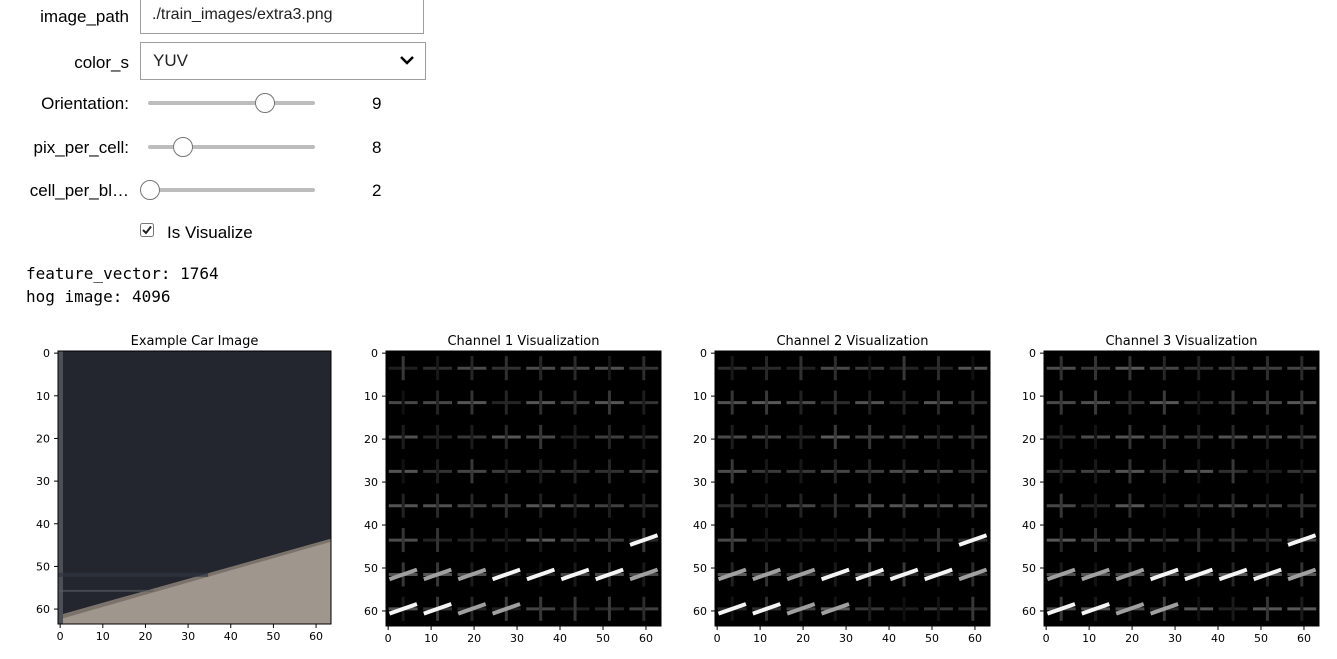  What do you see at coordinates (64, 148) in the screenshot?
I see `pix-per-cell-label: pix_per_cell:` at bounding box center [64, 148].